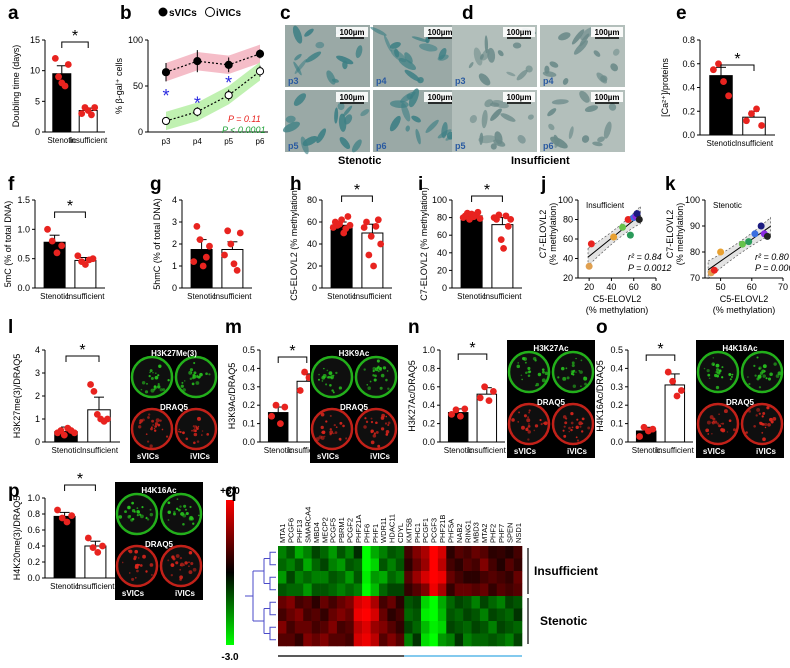 Image resolution: width=790 pixels, height=668 pixels. Describe the element at coordinates (744, 299) in the screenshot. I see `x-axis-label-k: C5-ELOVL2` at that location.